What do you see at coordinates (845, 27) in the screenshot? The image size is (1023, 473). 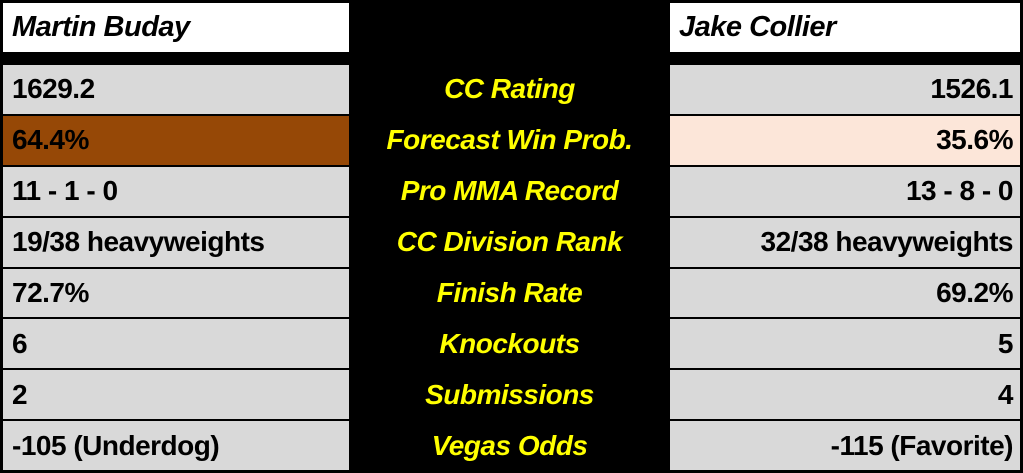 I see `fighter-name-right: Jake Collier` at bounding box center [845, 27].